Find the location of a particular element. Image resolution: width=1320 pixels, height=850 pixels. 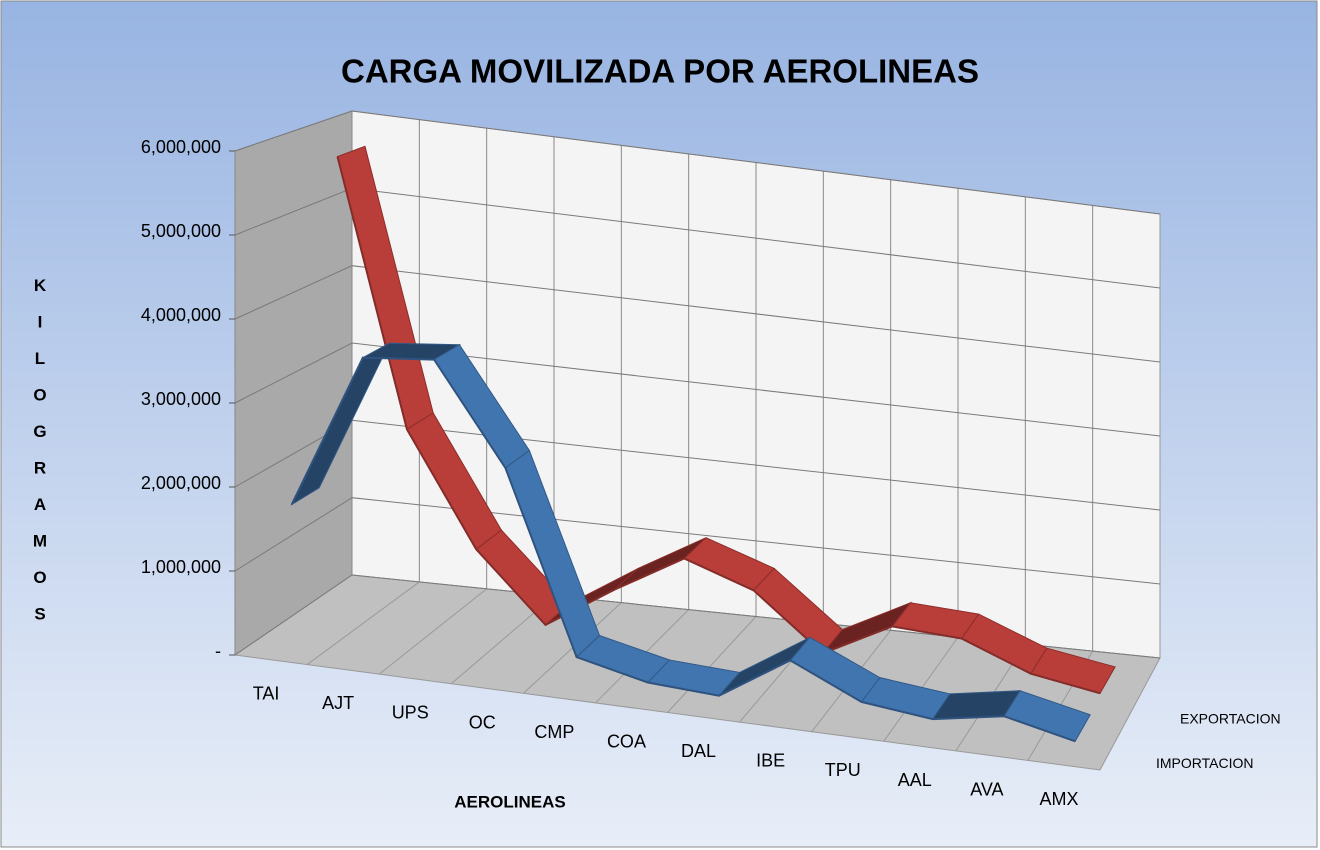

y-tick-label: 4,000,000 is located at coordinates (181, 315).